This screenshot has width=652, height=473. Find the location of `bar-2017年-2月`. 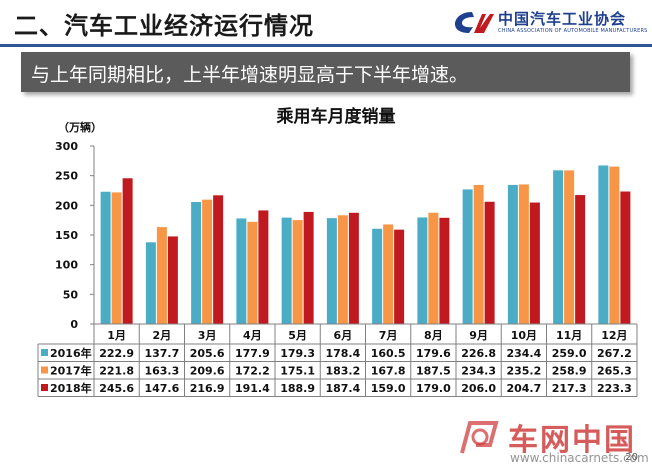

bar-2017年-2月 is located at coordinates (161, 275).